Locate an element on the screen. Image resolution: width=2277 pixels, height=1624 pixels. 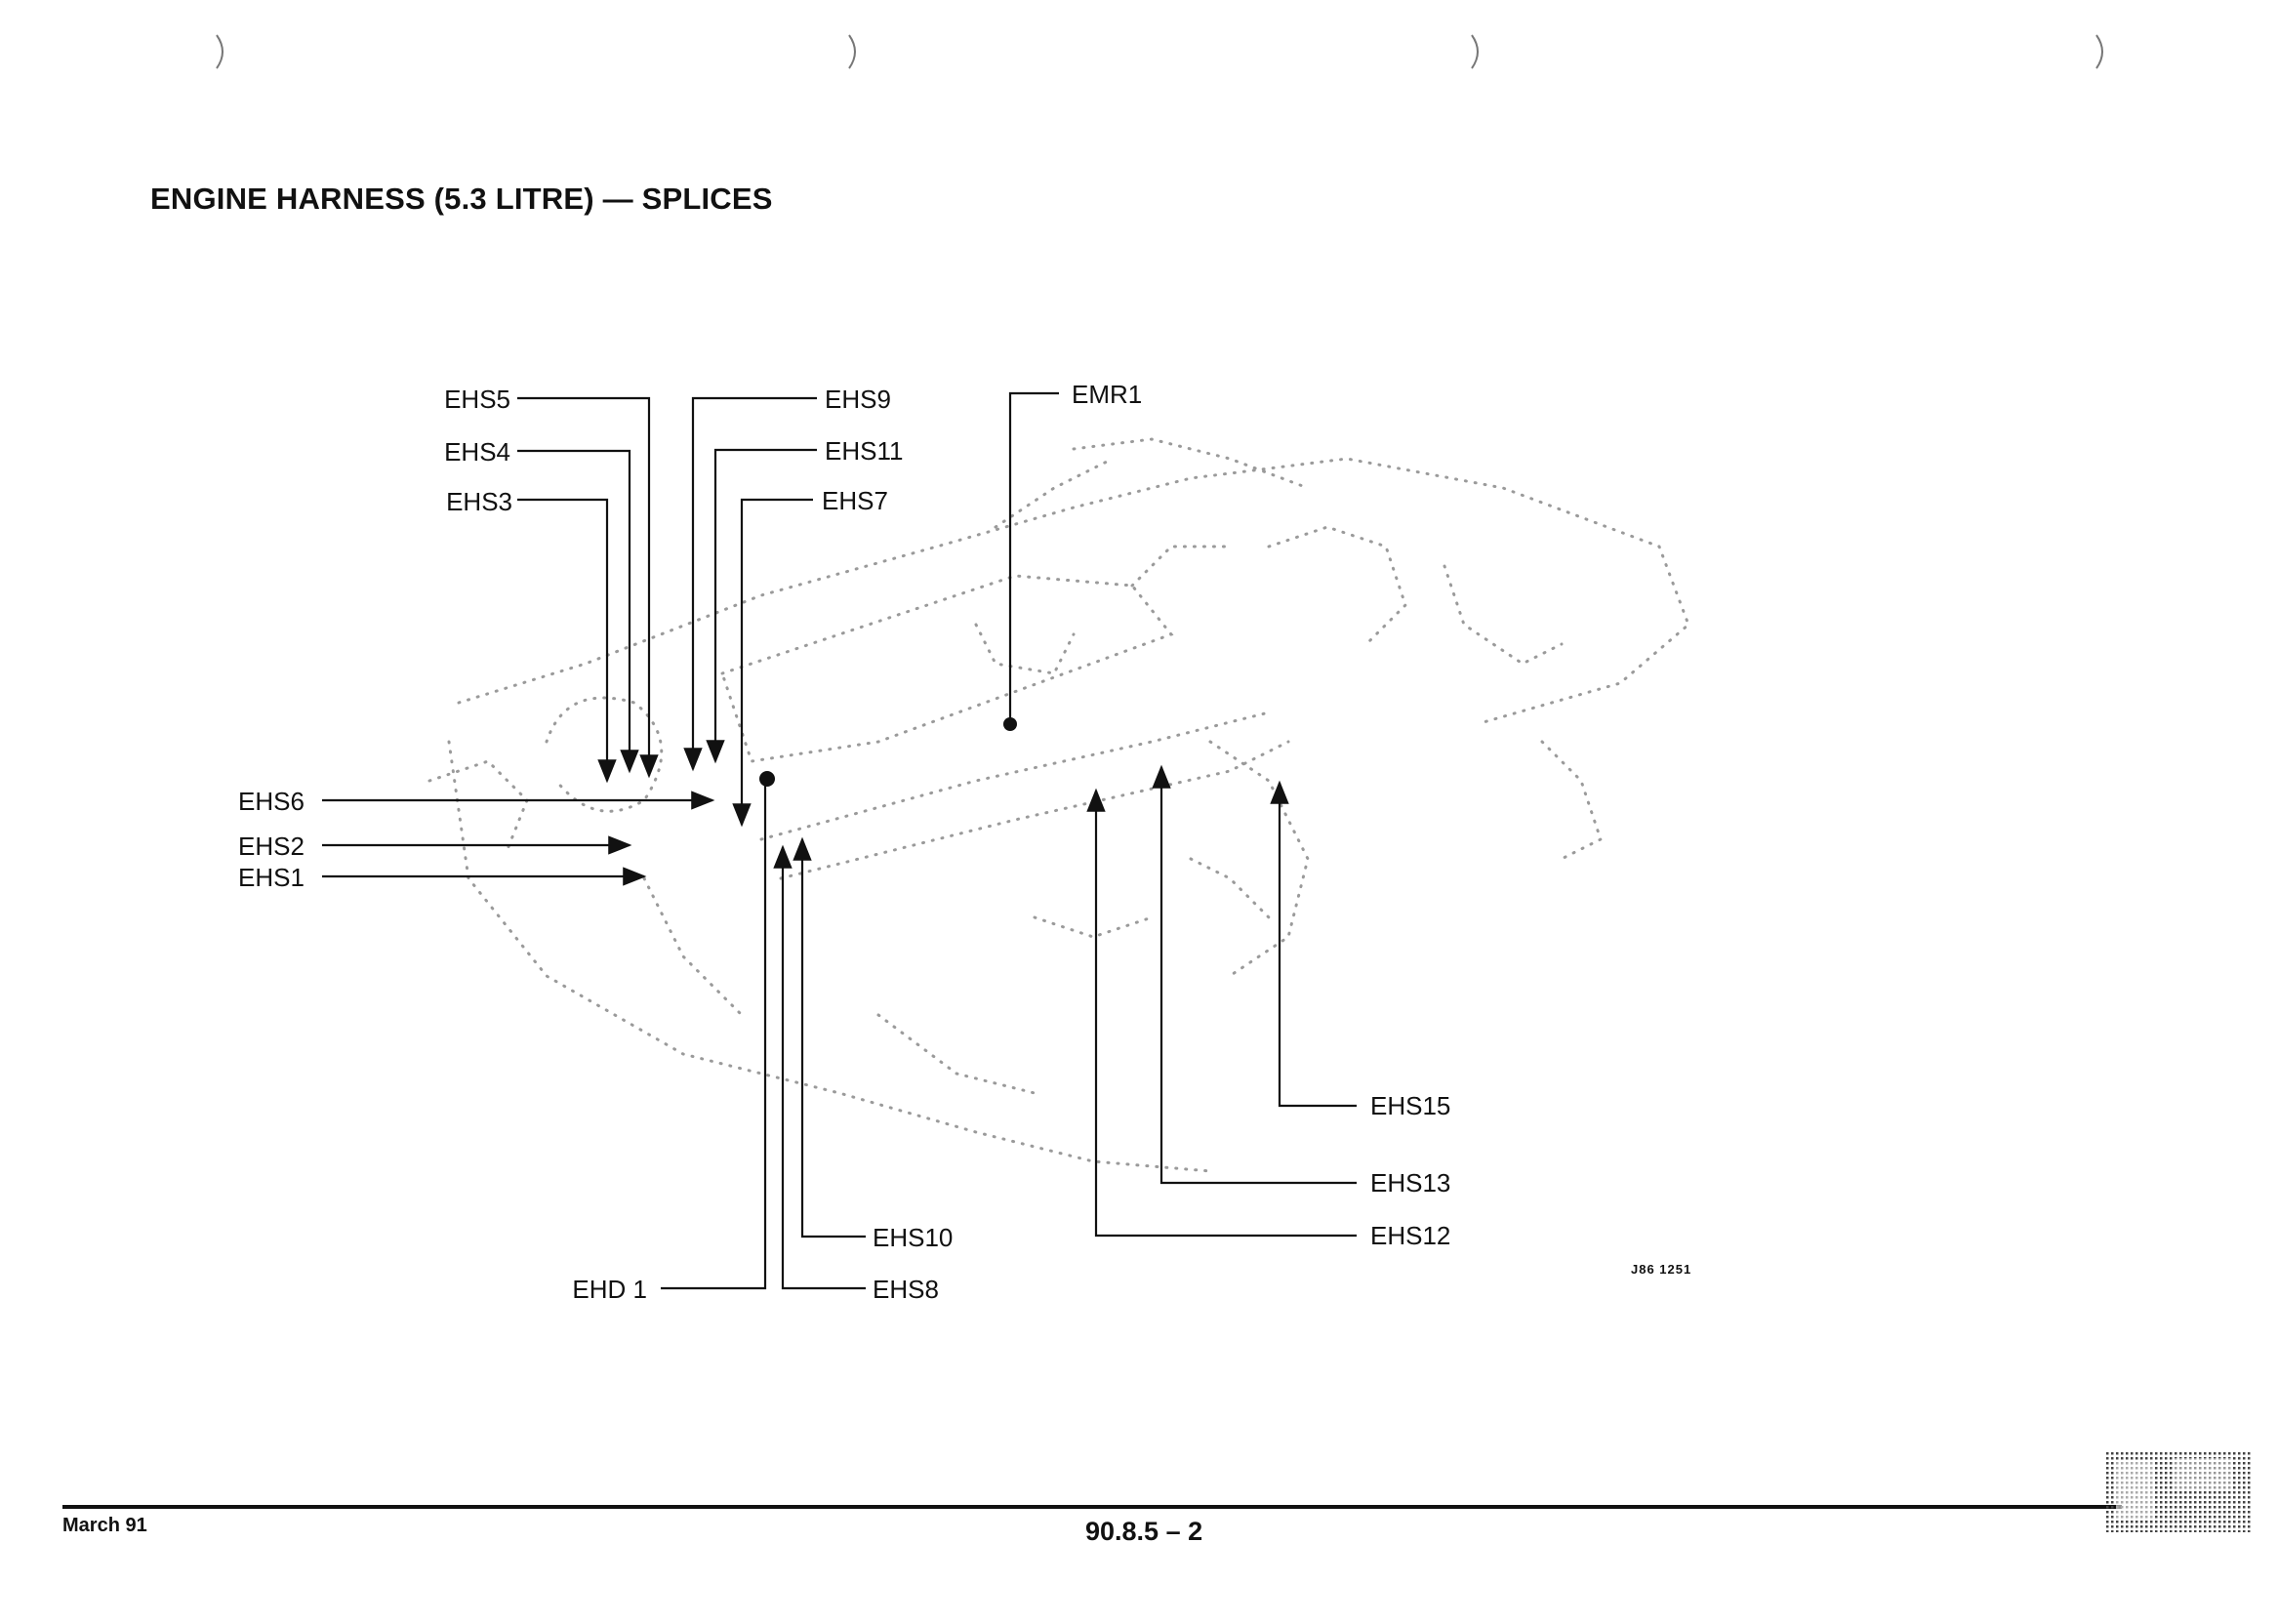
leader-emr1 is located at coordinates (1033, 556).